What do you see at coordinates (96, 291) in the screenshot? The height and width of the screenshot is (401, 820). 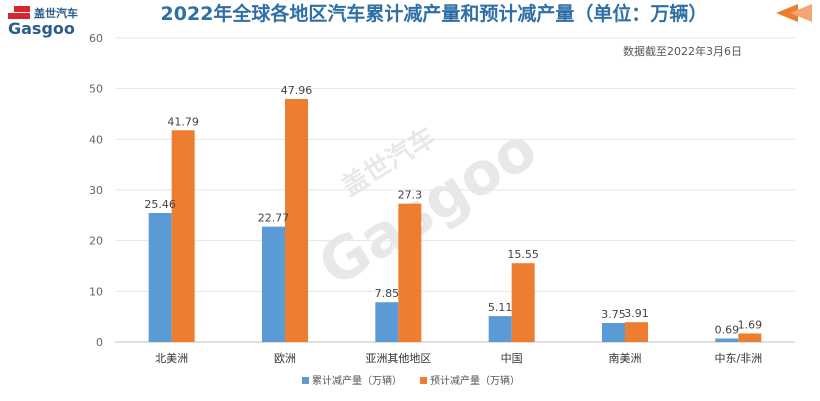 I see `y-tick-label: 10` at bounding box center [96, 291].